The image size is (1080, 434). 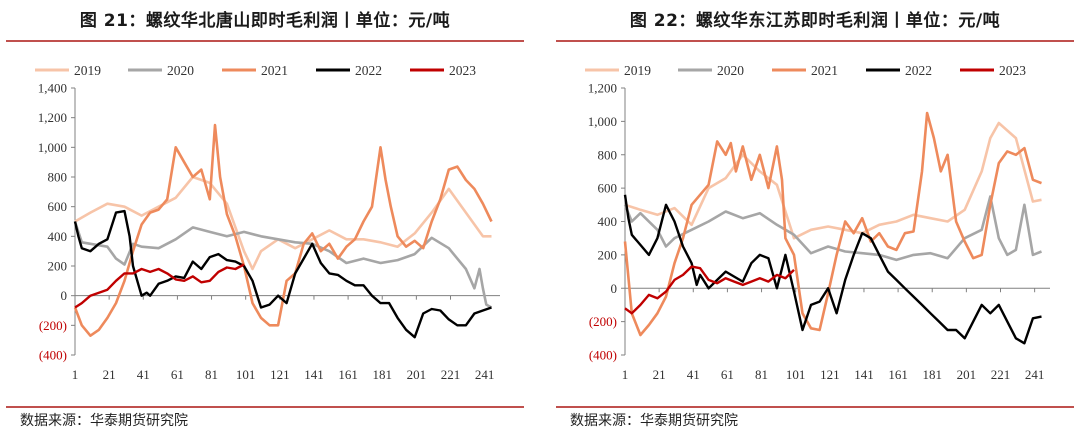 What do you see at coordinates (815, 21) in the screenshot?
I see `chart-title: 图 22：螺纹华东江苏即时毛利润丨单位：元/吨` at bounding box center [815, 21].